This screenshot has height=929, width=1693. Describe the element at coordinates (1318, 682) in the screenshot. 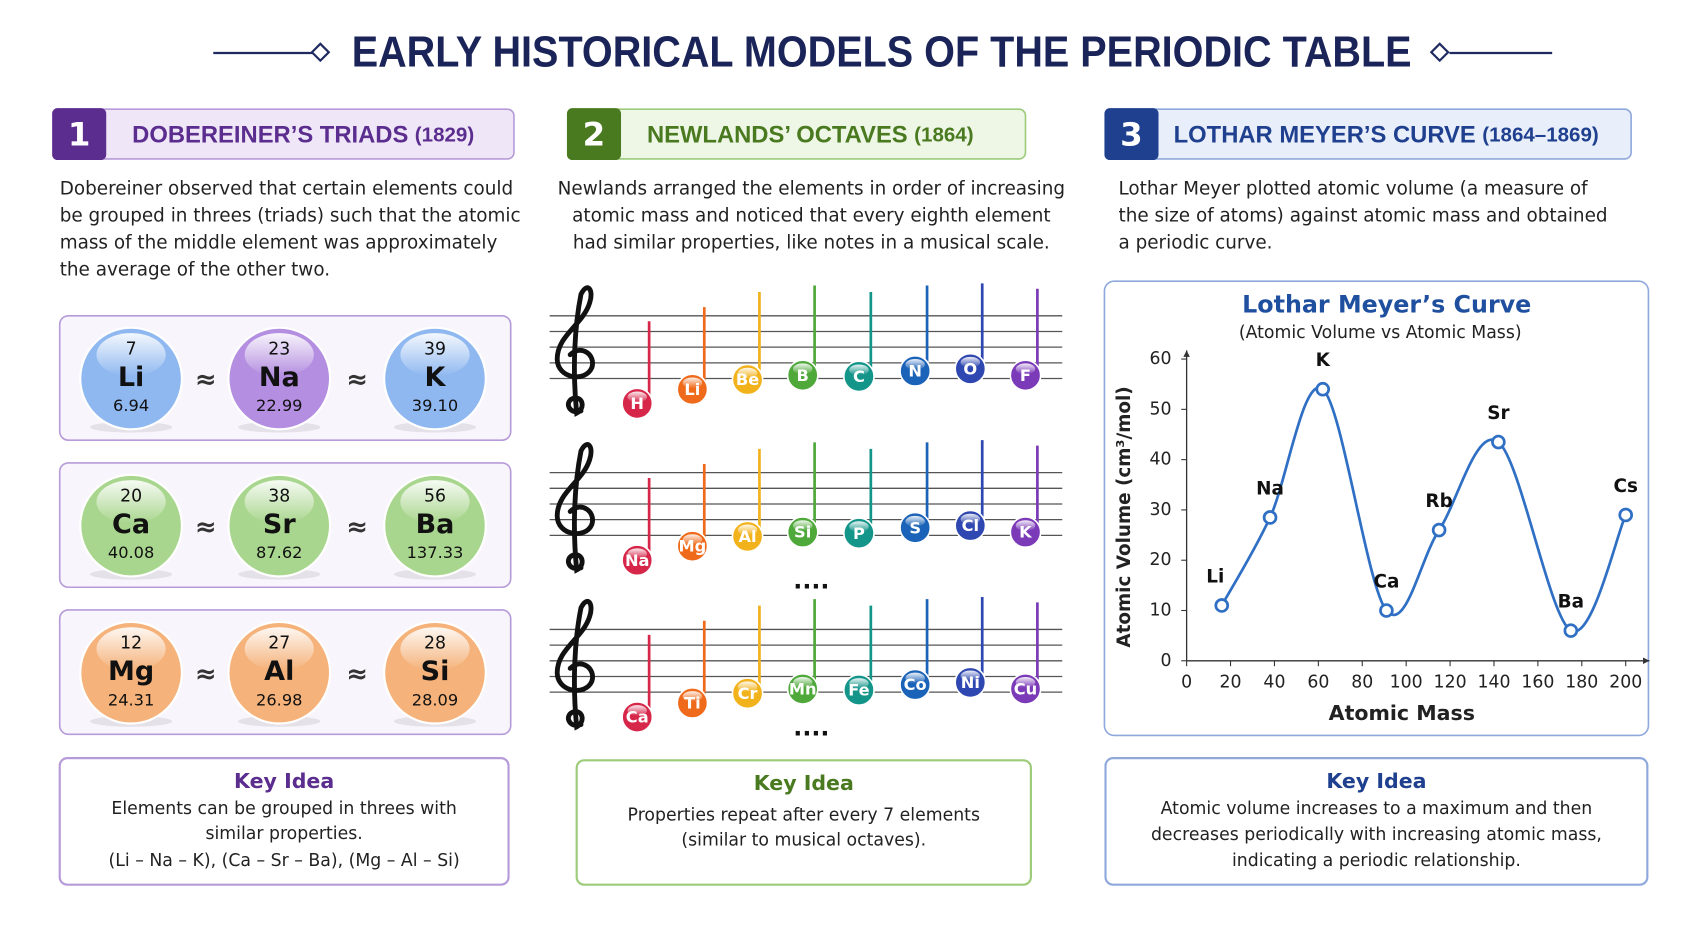

I see `x-tick-label: 60` at that location.